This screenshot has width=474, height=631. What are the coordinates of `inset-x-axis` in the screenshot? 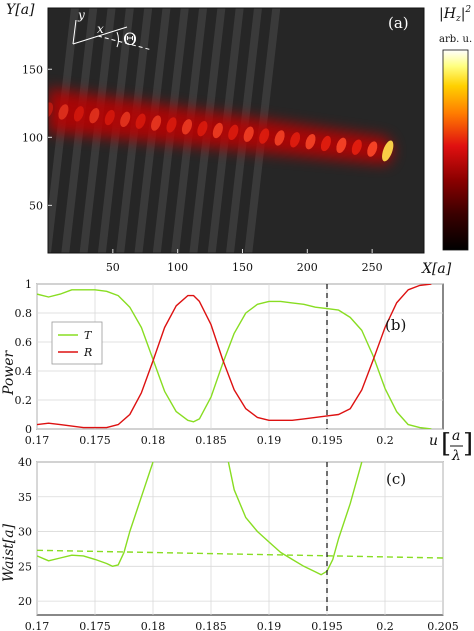 It's located at (100, 35).